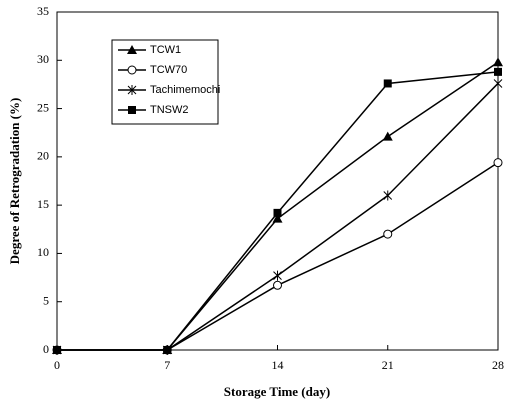  What do you see at coordinates (278, 365) in the screenshot?
I see `x-tick-label: 14` at bounding box center [278, 365].